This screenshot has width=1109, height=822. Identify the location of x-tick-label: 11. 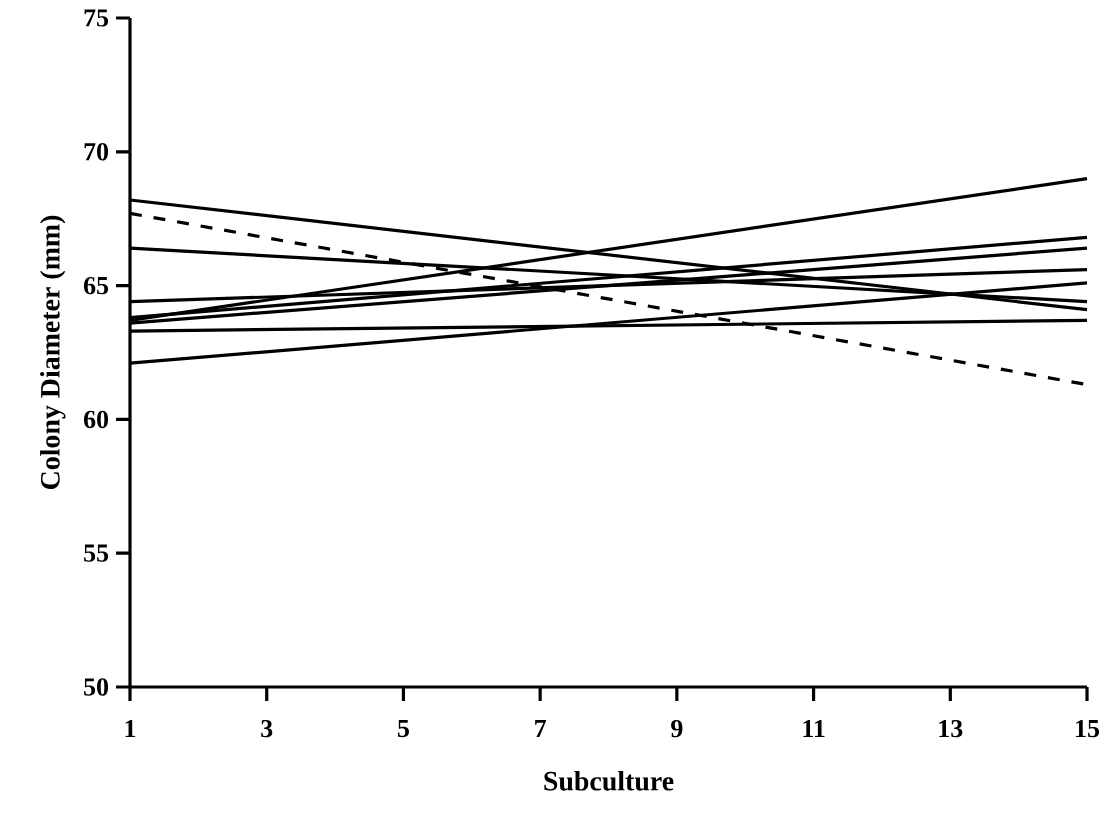
(814, 728).